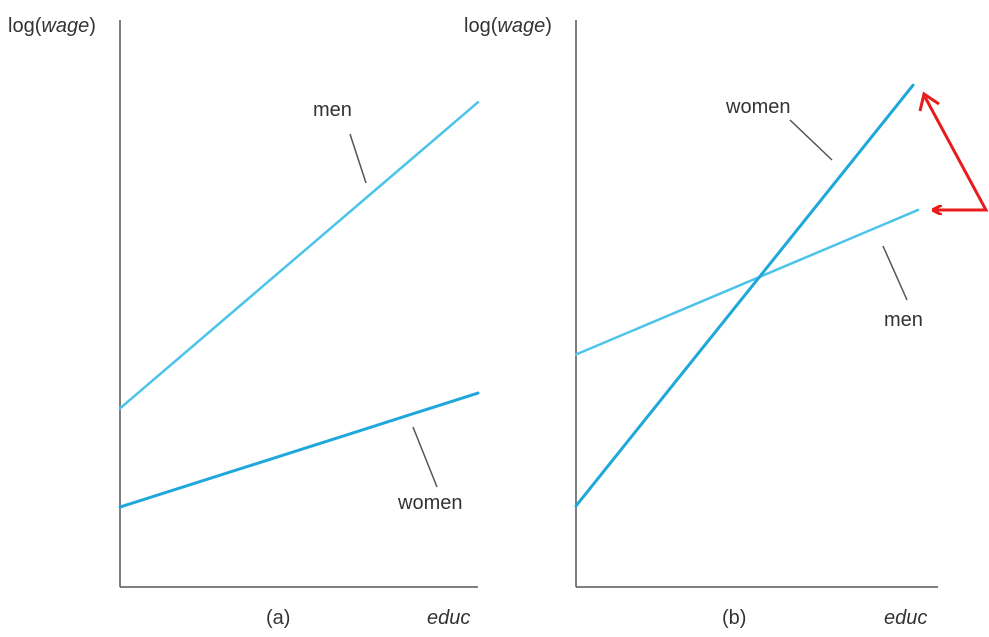 The width and height of the screenshot is (989, 637). I want to click on panel-a-xlabel: educ, so click(448, 618).